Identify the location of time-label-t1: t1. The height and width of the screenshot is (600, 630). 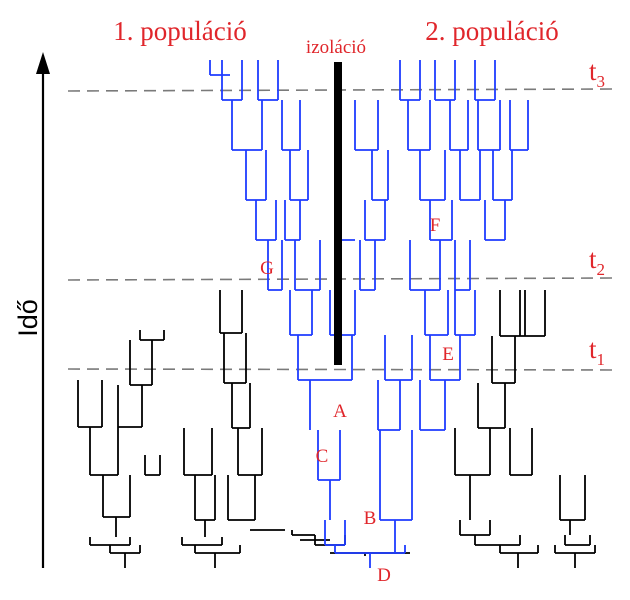
(597, 351).